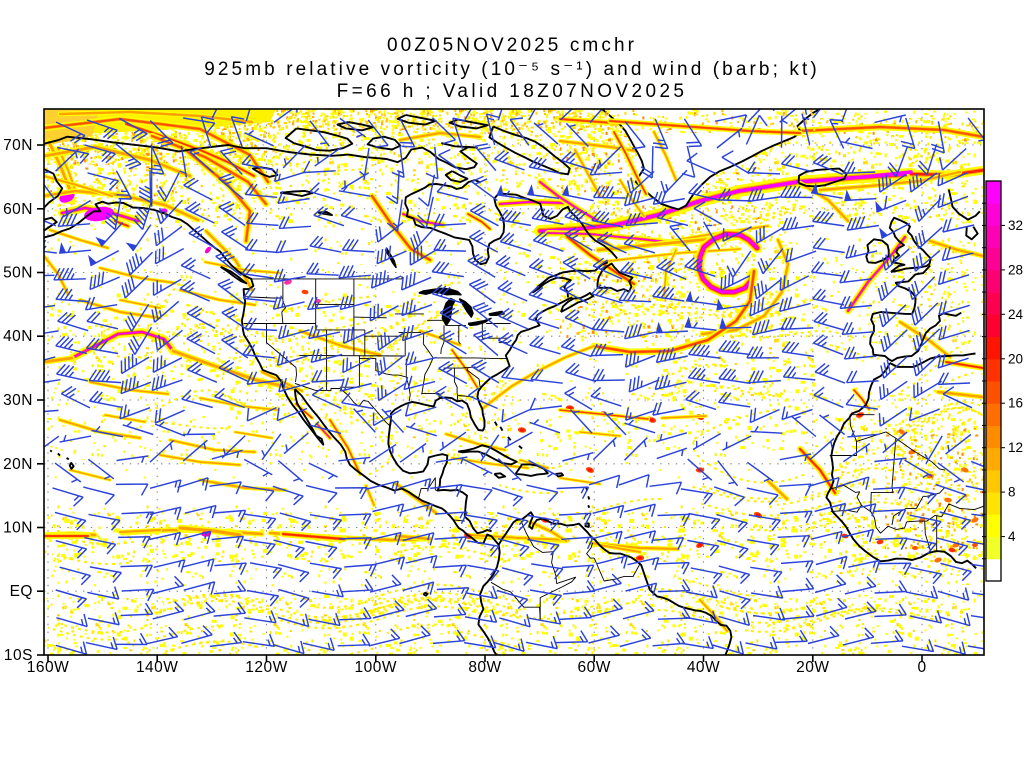 This screenshot has width=1024, height=768. I want to click on svg-text: 60W, so click(594, 667).